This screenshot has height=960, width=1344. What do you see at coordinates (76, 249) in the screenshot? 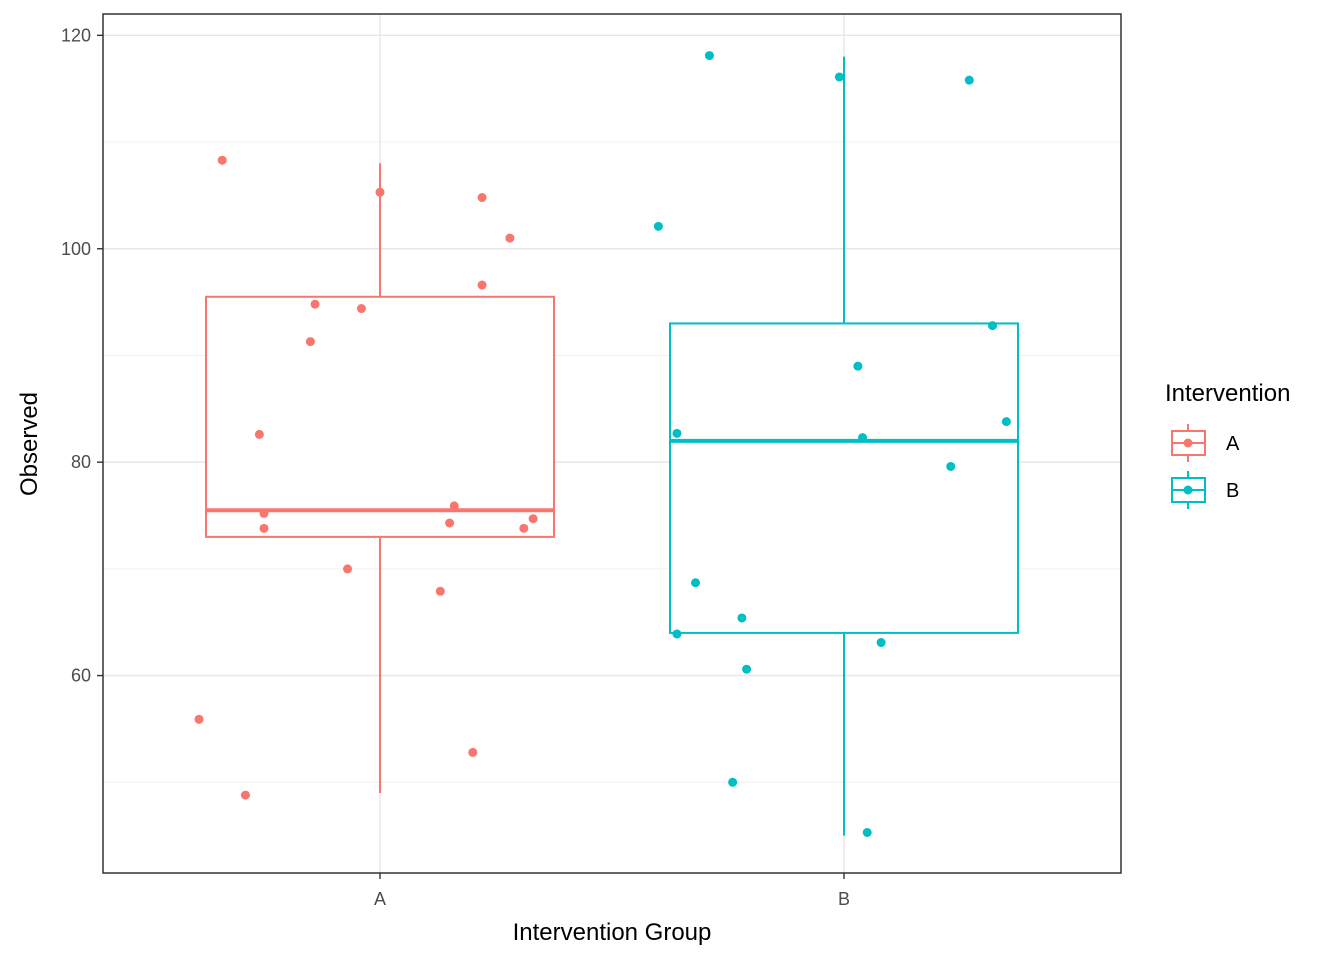
I see `y-tick-label: 100` at bounding box center [76, 249].